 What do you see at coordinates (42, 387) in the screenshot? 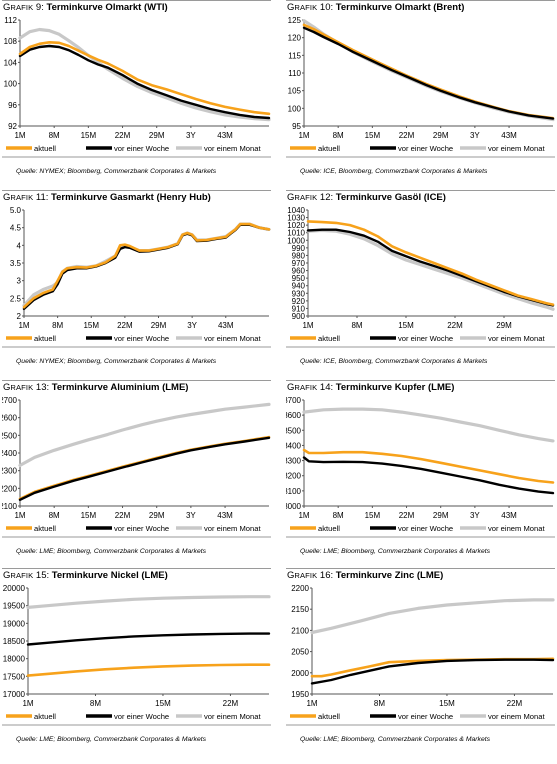
I see `grafik-number: 13:` at bounding box center [42, 387].